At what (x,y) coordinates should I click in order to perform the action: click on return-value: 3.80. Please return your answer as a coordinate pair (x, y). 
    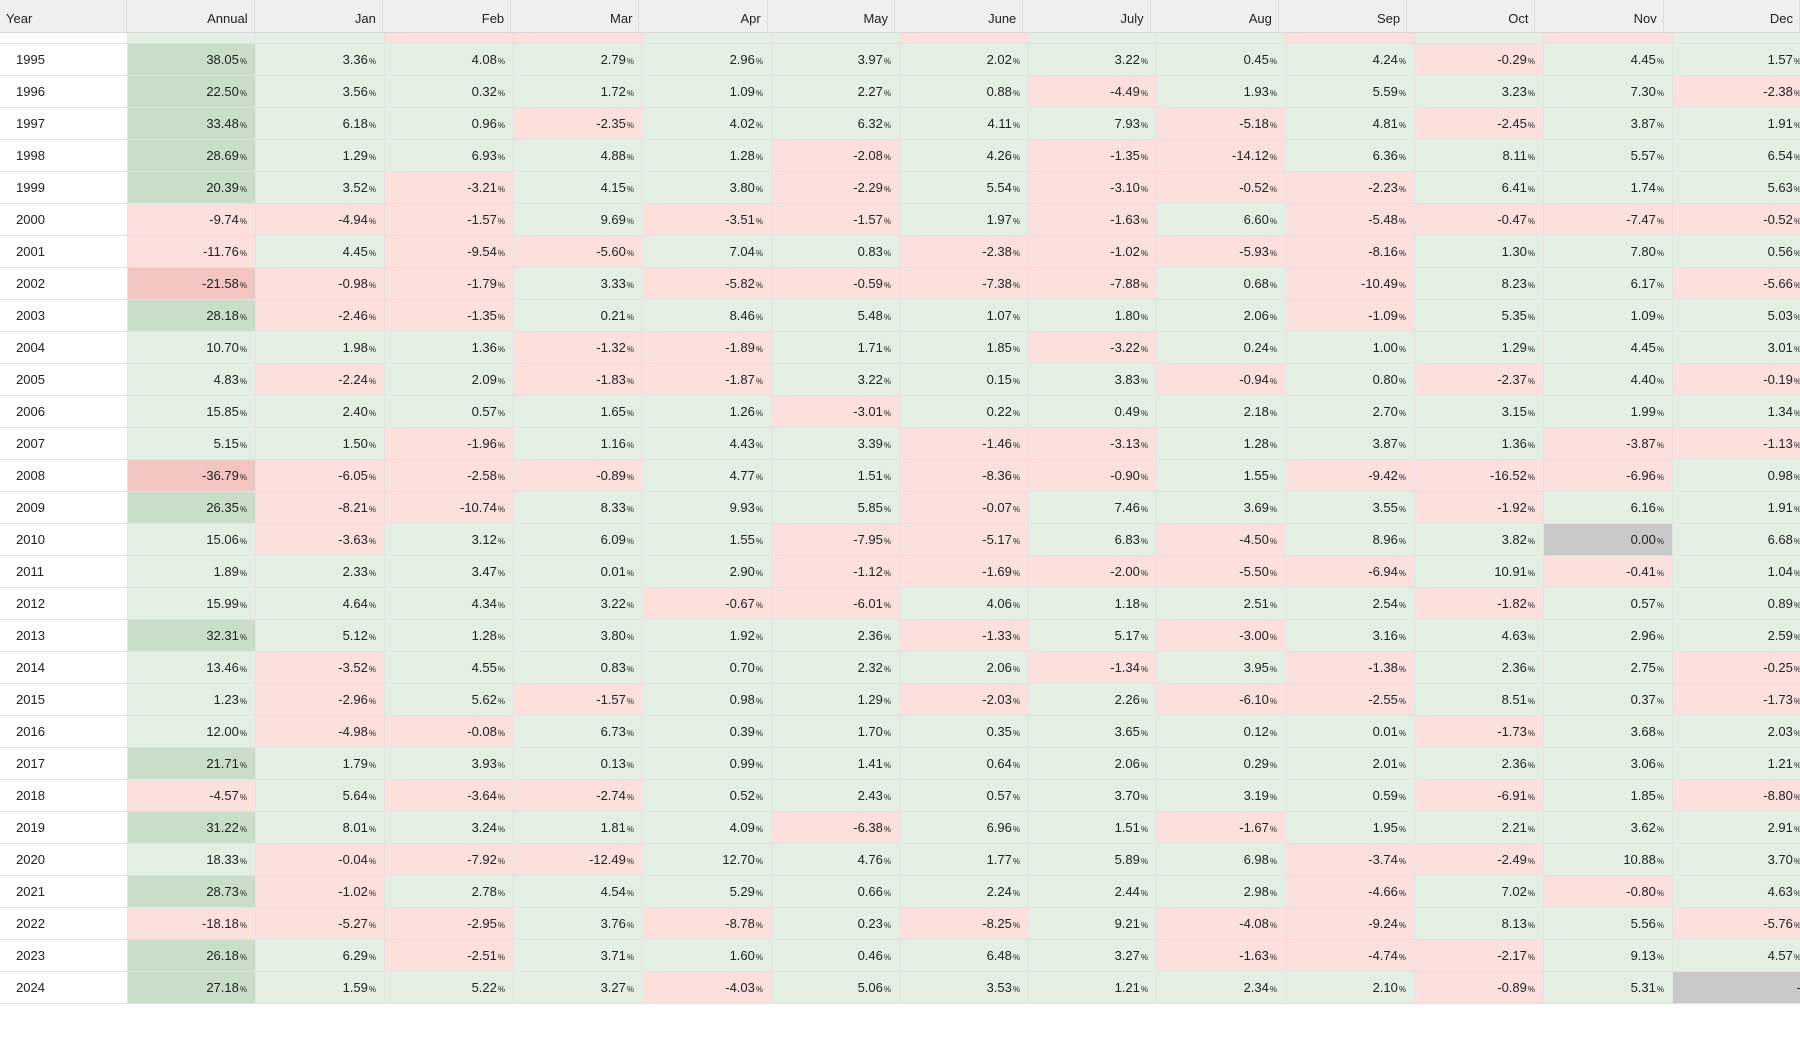
    Looking at the image, I should click on (742, 187).